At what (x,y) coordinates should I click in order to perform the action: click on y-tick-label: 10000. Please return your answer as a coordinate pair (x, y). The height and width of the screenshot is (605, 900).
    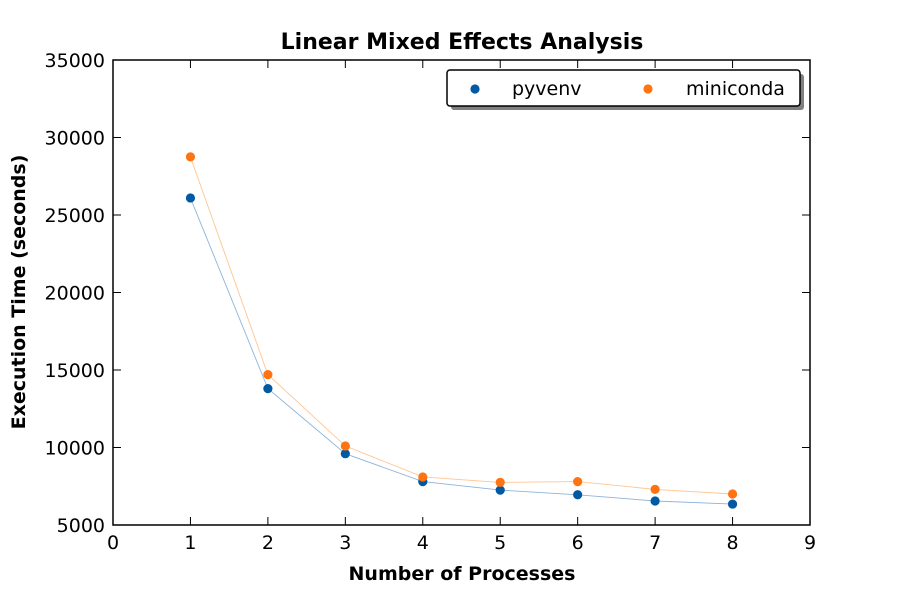
    Looking at the image, I should click on (75, 449).